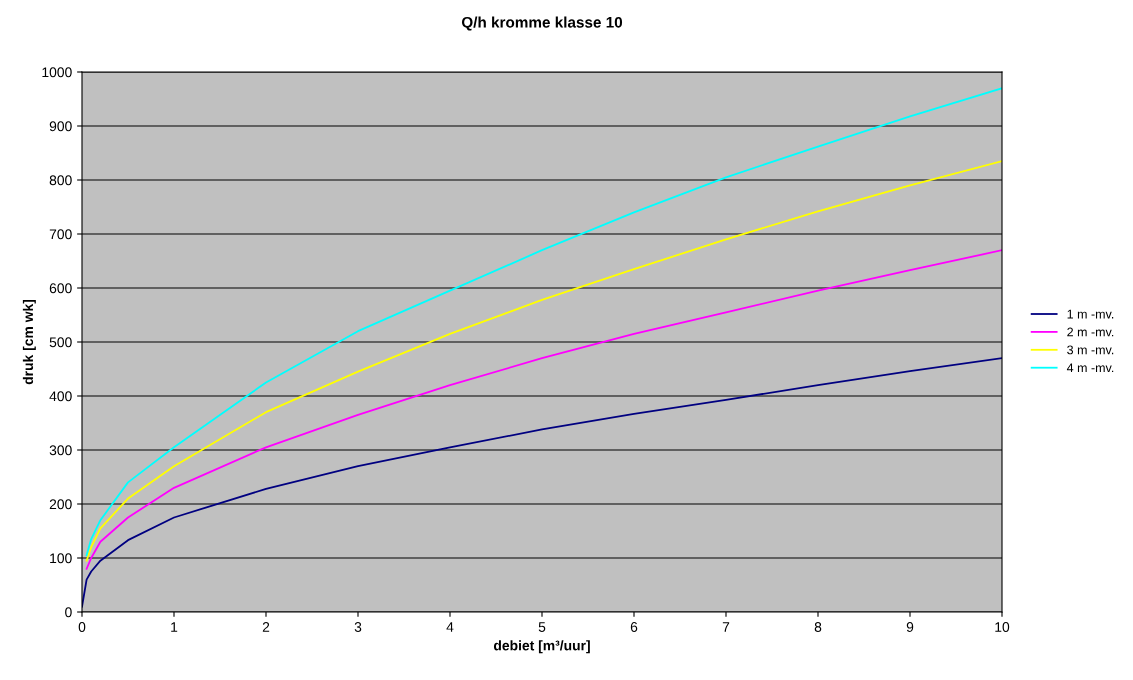  What do you see at coordinates (541, 647) in the screenshot?
I see `x-axis-title: debiet [m³/uur]` at bounding box center [541, 647].